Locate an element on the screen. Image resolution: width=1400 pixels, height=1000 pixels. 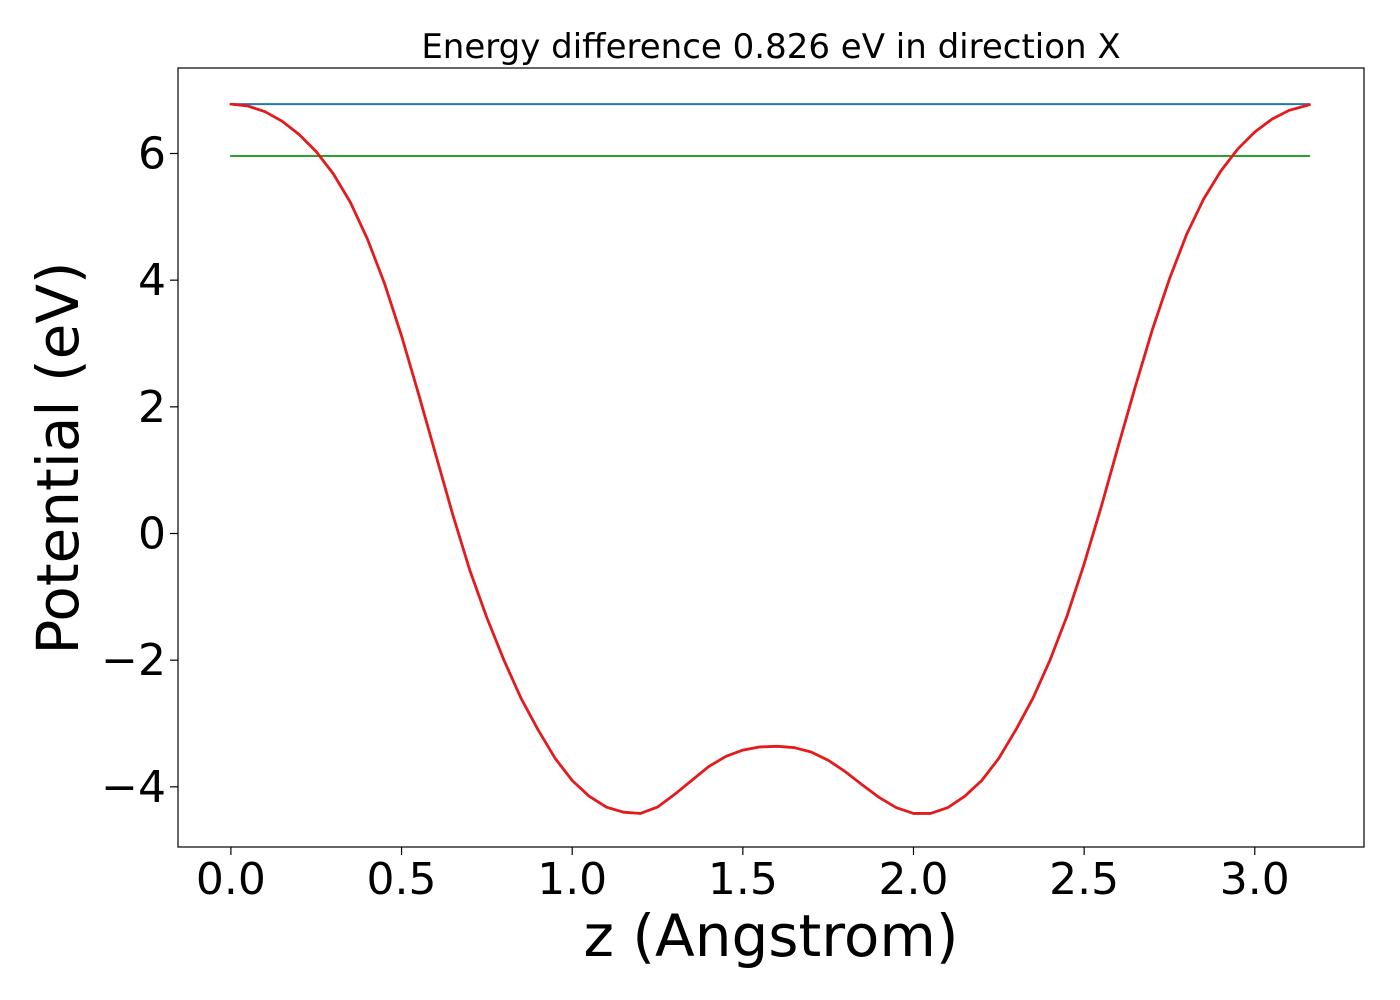
x-tick-label: 0.5 is located at coordinates (402, 879).